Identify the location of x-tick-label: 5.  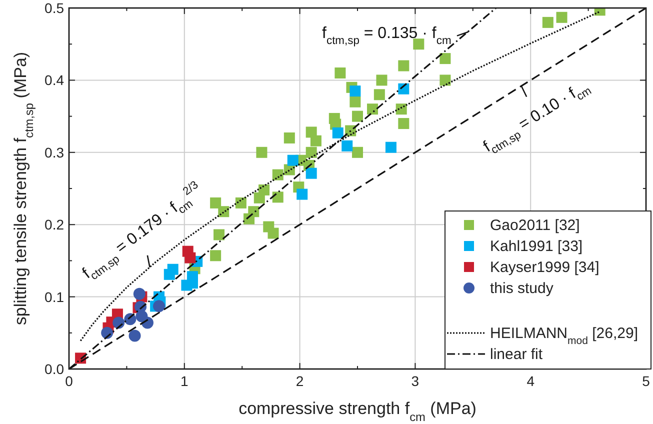
(646, 381).